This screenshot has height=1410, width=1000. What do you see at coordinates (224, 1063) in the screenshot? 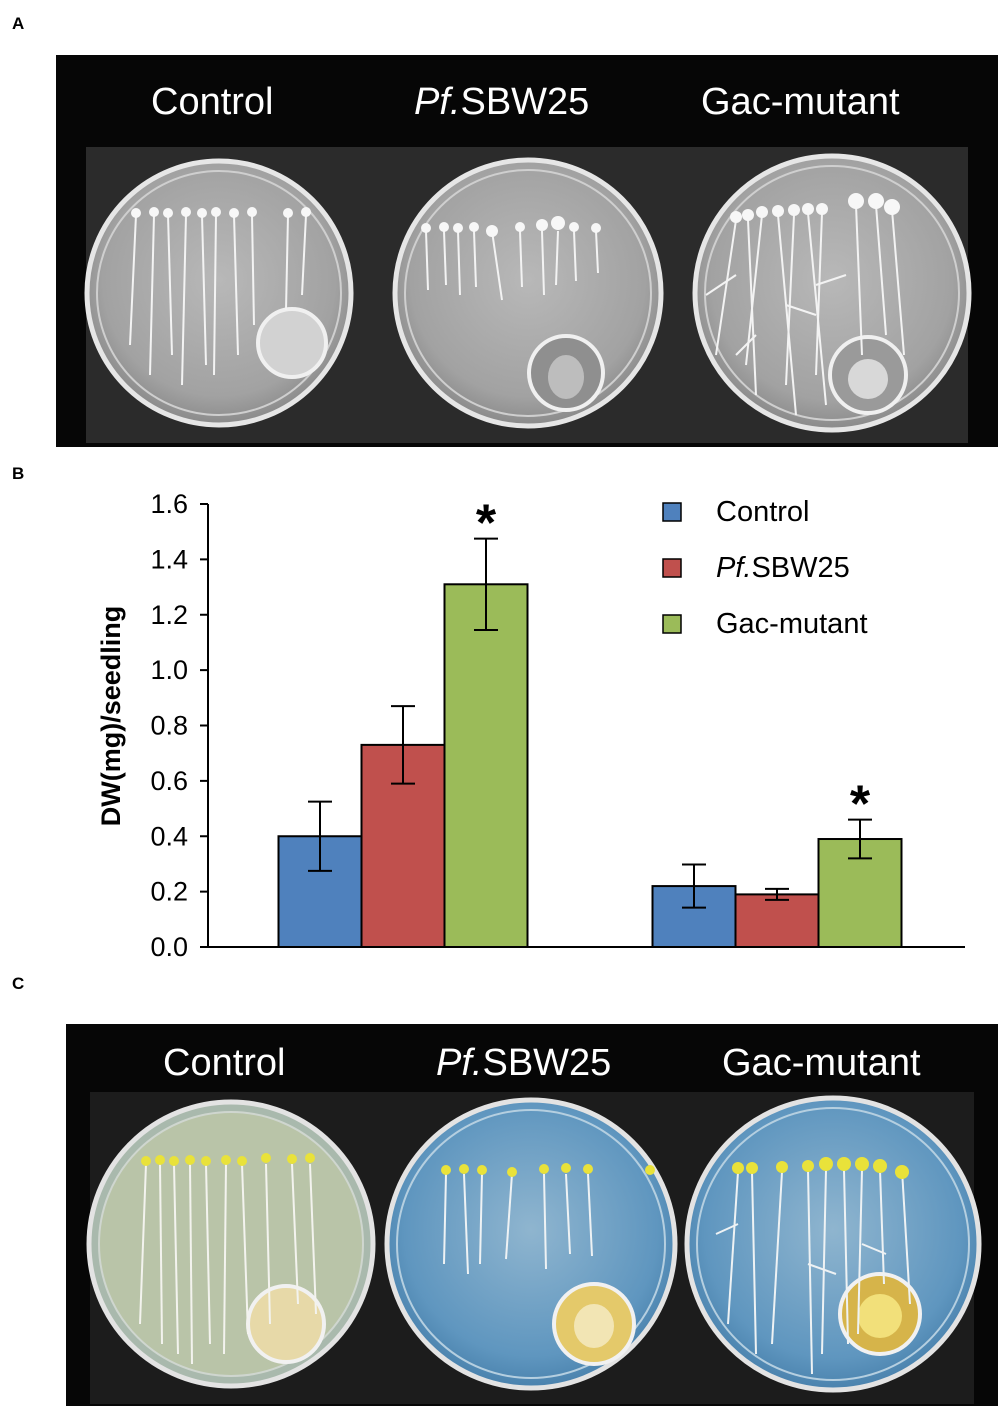
I see `plate-label-control-c: Control` at bounding box center [224, 1063].